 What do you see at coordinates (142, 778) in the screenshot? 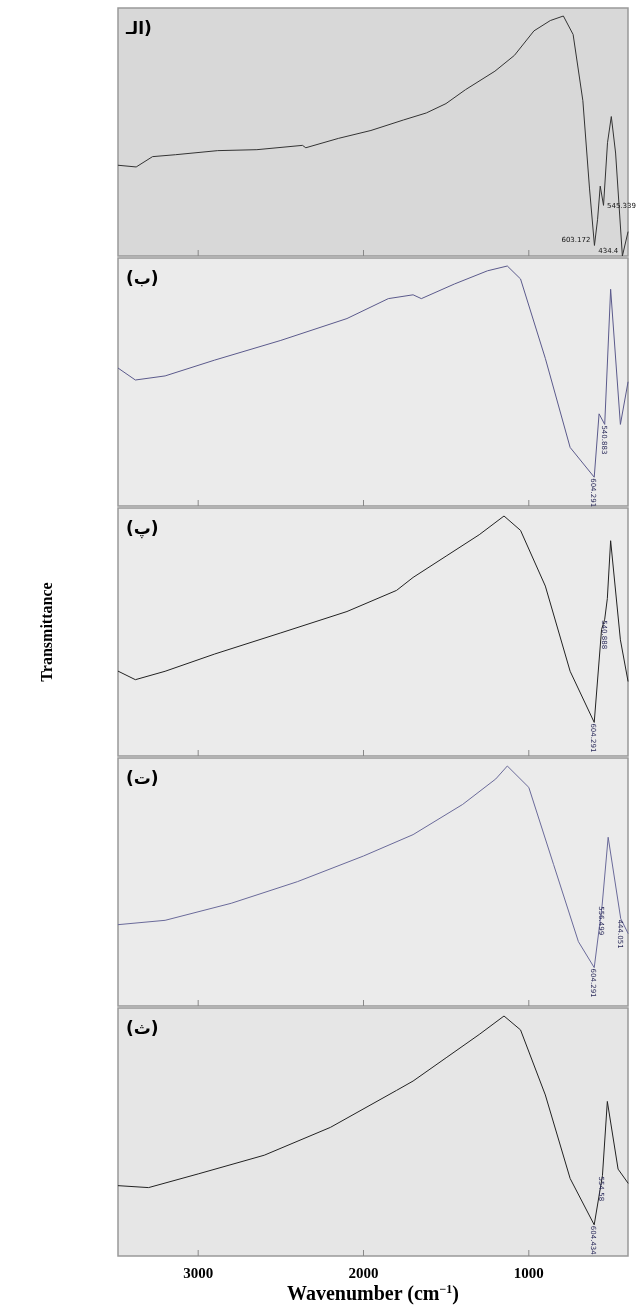
I see `chart-title: (ت)` at bounding box center [142, 778].